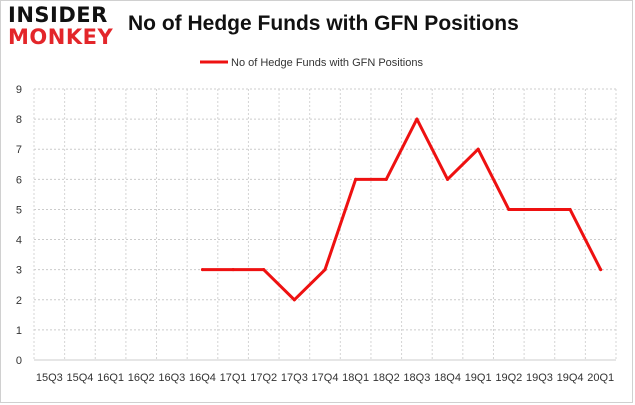 Image resolution: width=635 pixels, height=405 pixels. I want to click on x-tick-label: 18Q4, so click(447, 378).